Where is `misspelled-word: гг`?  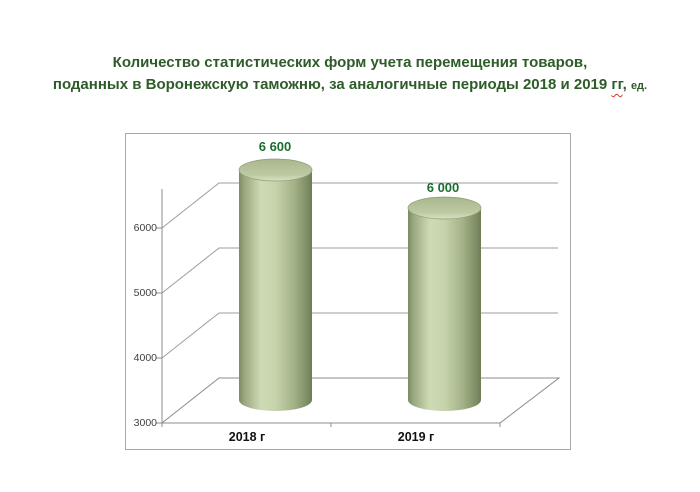
misspelled-word: гг is located at coordinates (617, 84).